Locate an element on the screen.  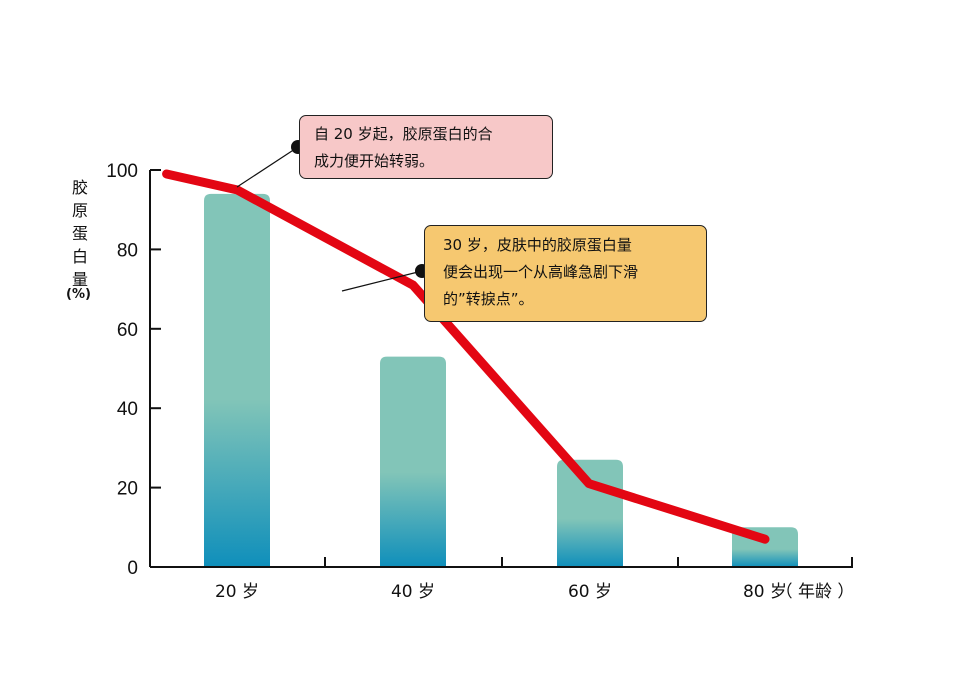
y-axis-label-char: 蛋 is located at coordinates (80, 232).